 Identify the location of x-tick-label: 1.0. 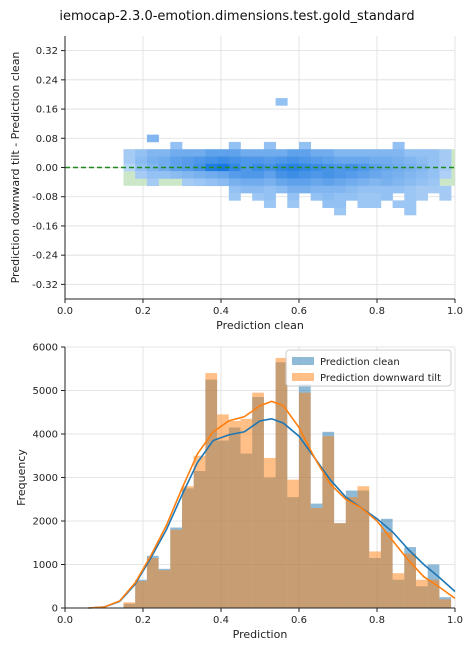
(455, 311).